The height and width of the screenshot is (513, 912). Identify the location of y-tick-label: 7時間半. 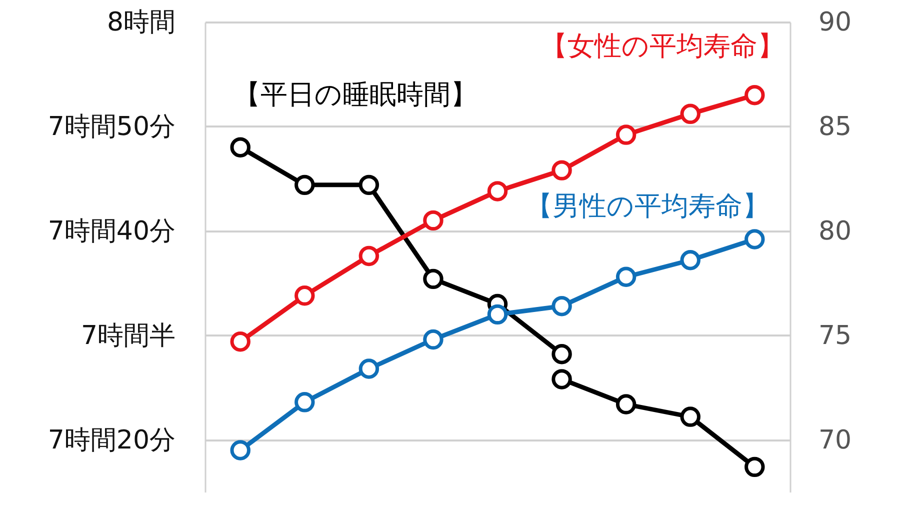
(128, 335).